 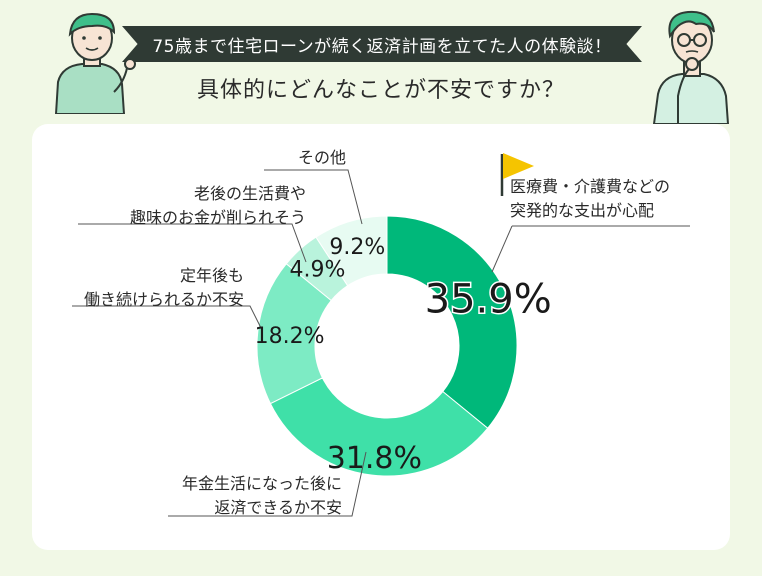 I want to click on person-left-illustration, so click(x=95, y=63).